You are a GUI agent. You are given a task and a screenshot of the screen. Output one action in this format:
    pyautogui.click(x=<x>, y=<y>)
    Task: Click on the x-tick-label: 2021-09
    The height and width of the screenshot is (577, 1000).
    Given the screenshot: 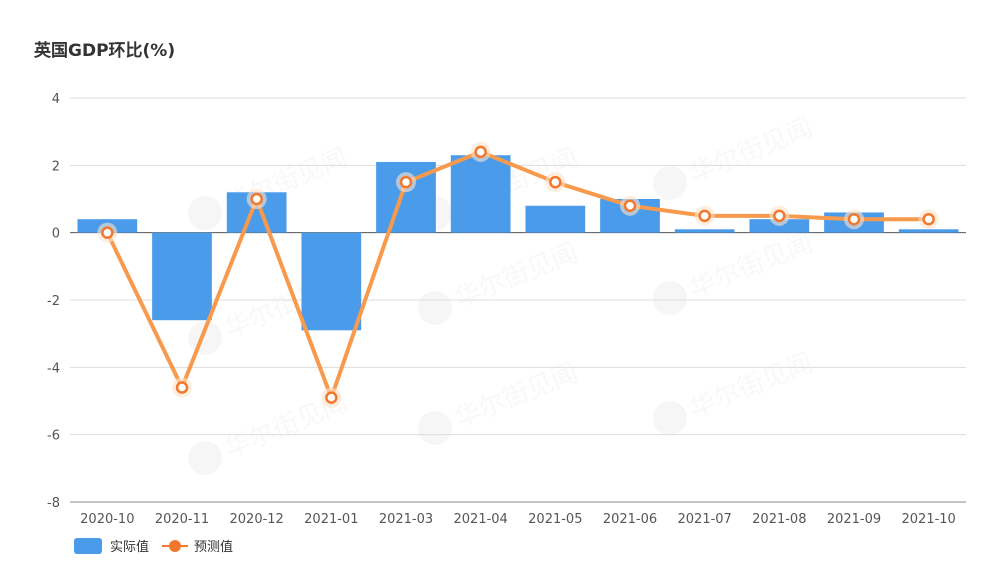 What is the action you would take?
    pyautogui.click(x=854, y=519)
    